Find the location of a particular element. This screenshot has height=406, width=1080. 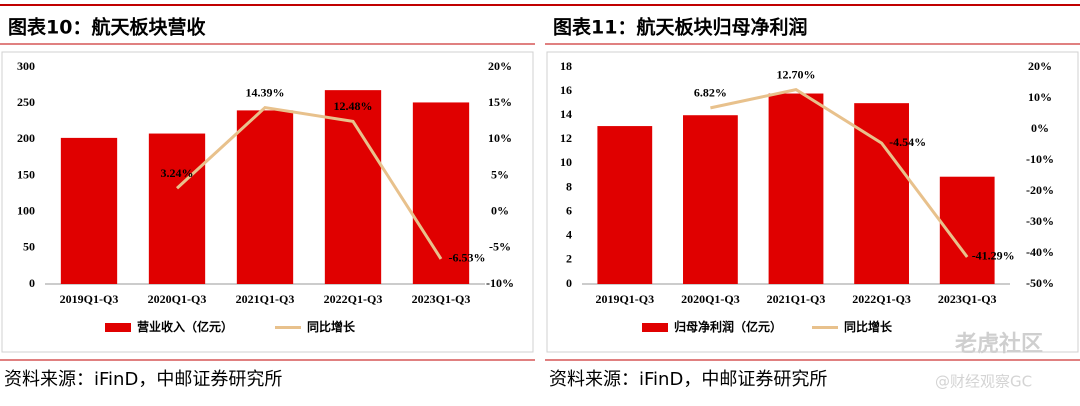

data-label: 12.48% is located at coordinates (353, 106).